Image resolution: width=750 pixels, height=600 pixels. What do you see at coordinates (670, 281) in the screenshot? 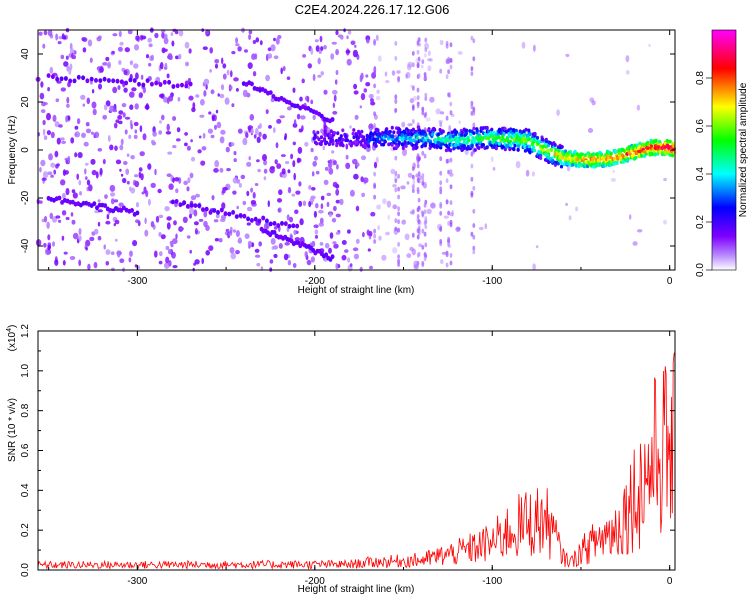
I see `spectrogram-x-tick-label: 0` at bounding box center [670, 281].